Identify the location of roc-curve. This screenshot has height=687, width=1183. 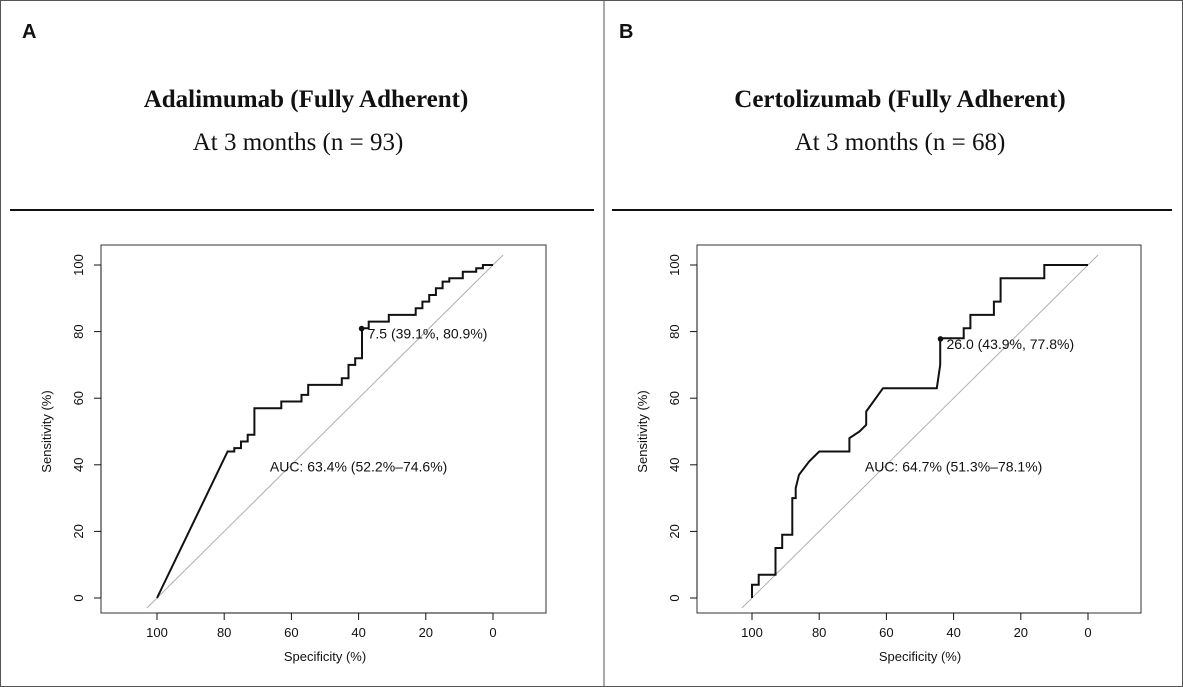
(919, 431).